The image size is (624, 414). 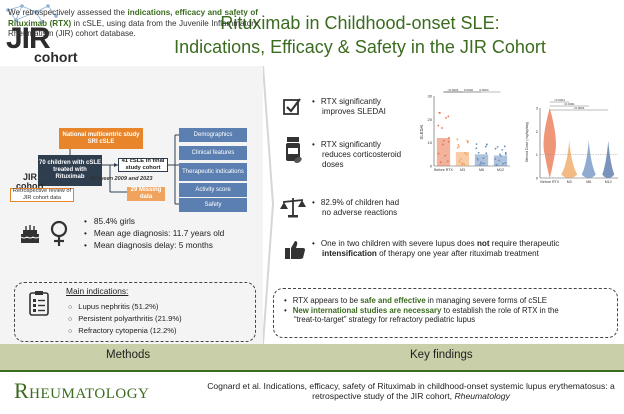 What do you see at coordinates (101, 138) in the screenshot?
I see `national-study-box: National multicentric study SRI cSLE` at bounding box center [101, 138].